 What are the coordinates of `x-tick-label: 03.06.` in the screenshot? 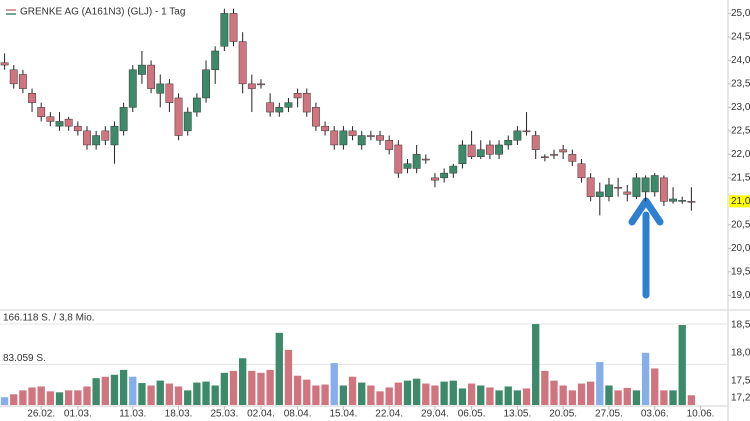 It's located at (655, 414).